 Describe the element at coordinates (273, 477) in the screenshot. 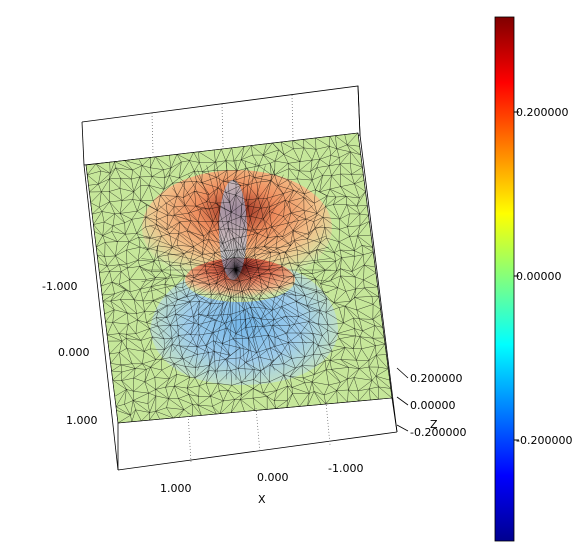

I see `x-tick-2: 0.000` at that location.